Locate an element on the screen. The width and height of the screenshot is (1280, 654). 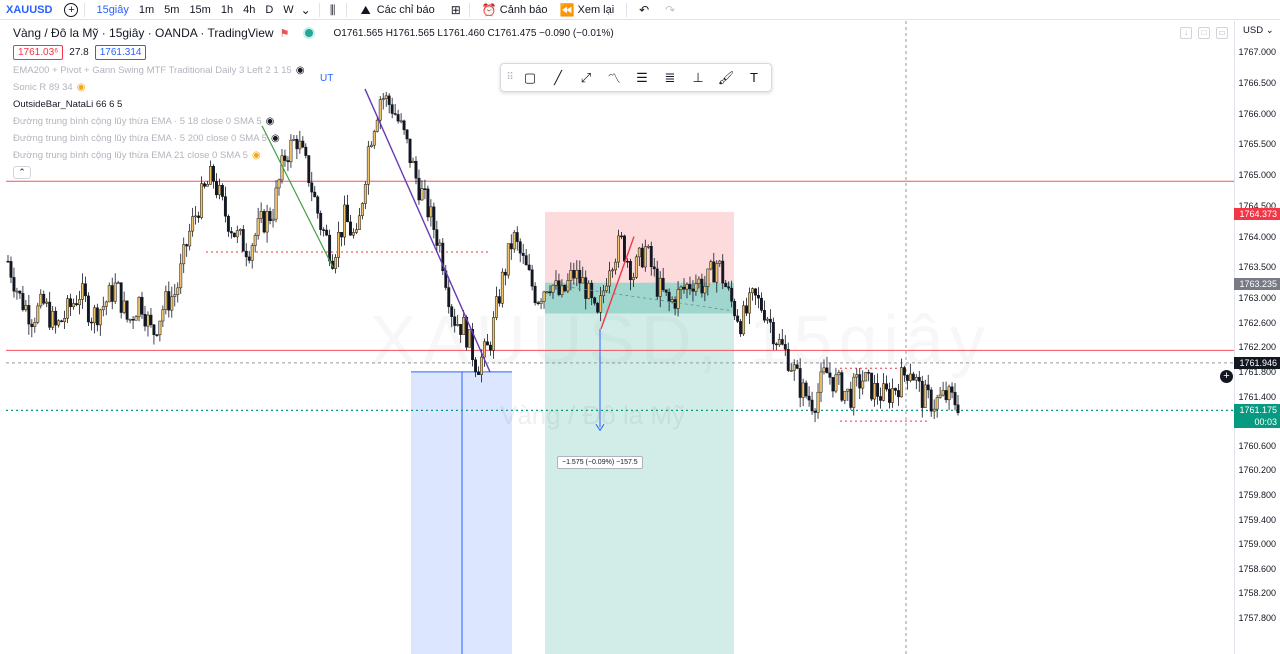
interval-4: 1h is located at coordinates (227, 9).